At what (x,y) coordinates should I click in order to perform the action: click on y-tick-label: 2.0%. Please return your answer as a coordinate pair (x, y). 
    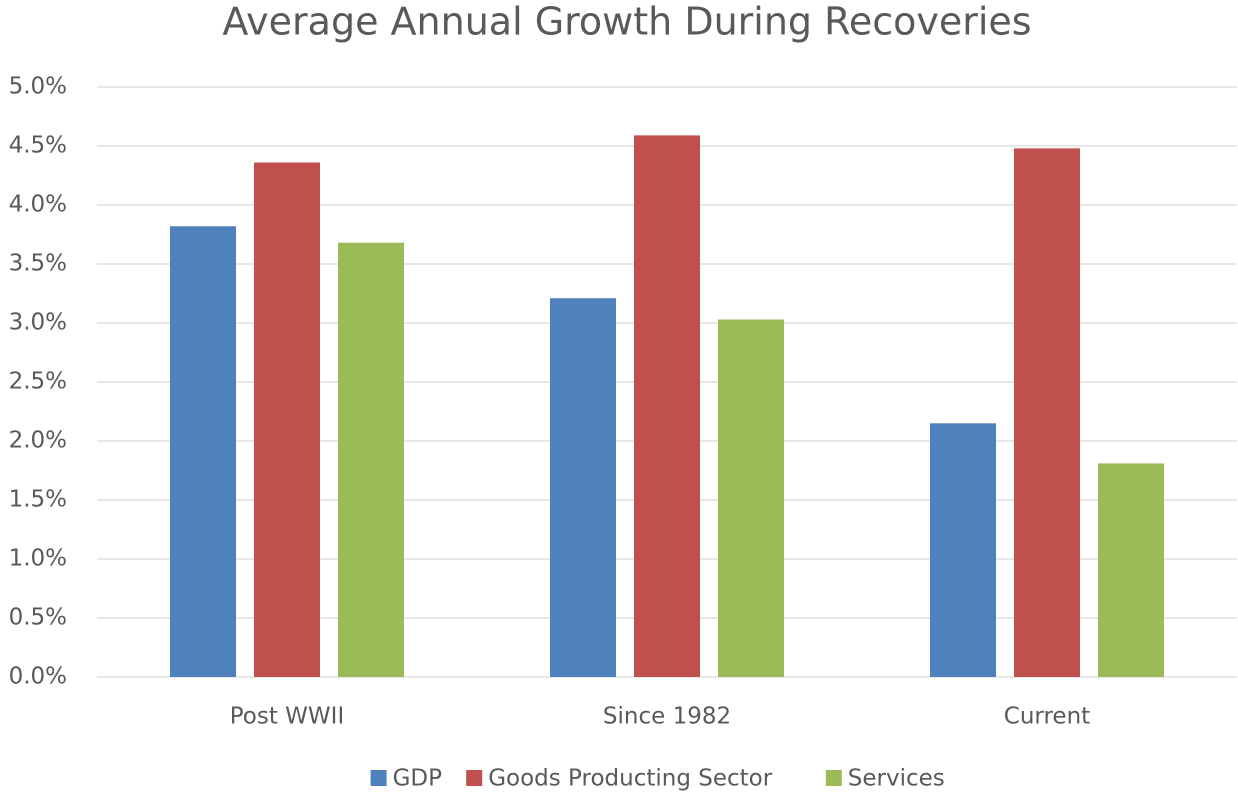
    Looking at the image, I should click on (38, 441).